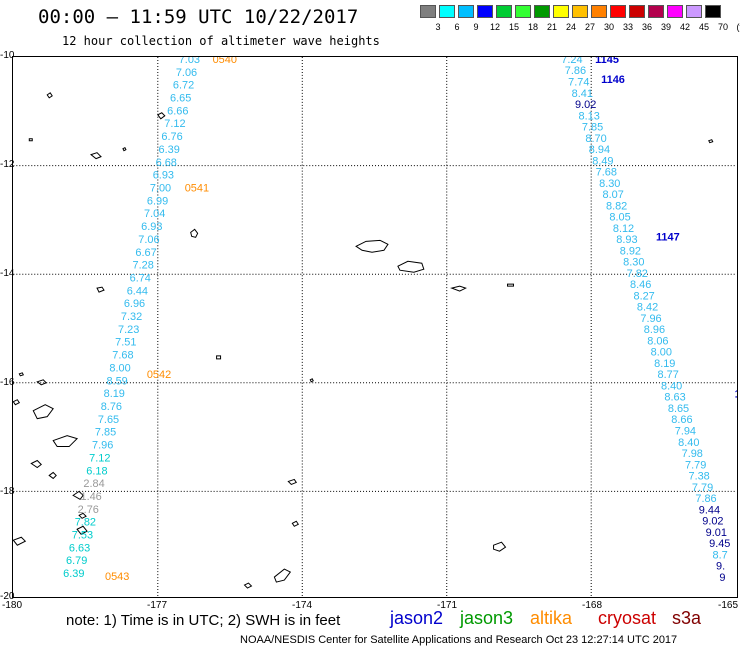 The width and height of the screenshot is (740, 650). What do you see at coordinates (159, 375) in the screenshot?
I see `pass-time-label: 0542` at bounding box center [159, 375].